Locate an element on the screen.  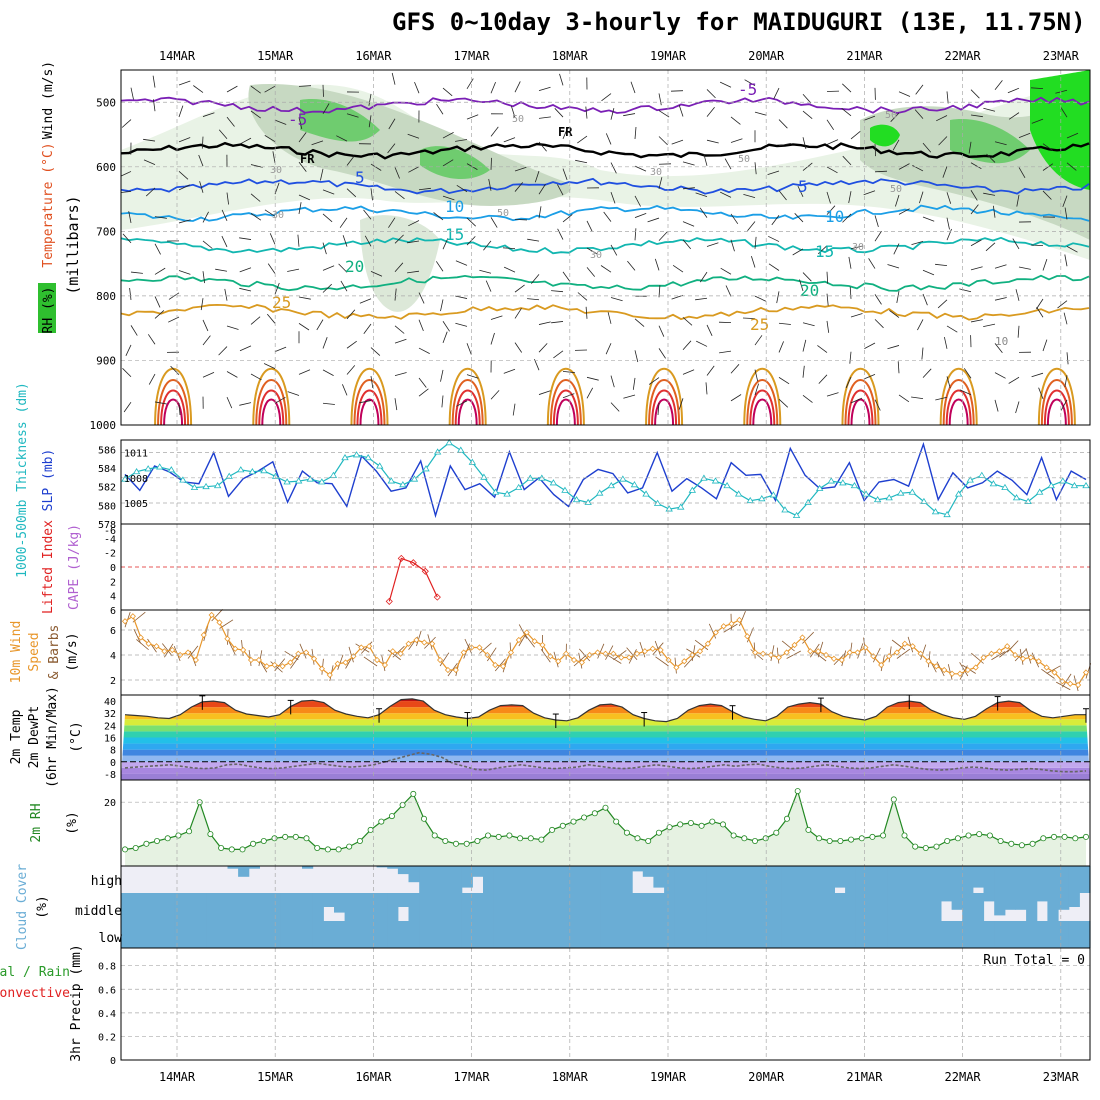
label-convective: Convective is located at coordinates (35, 993).